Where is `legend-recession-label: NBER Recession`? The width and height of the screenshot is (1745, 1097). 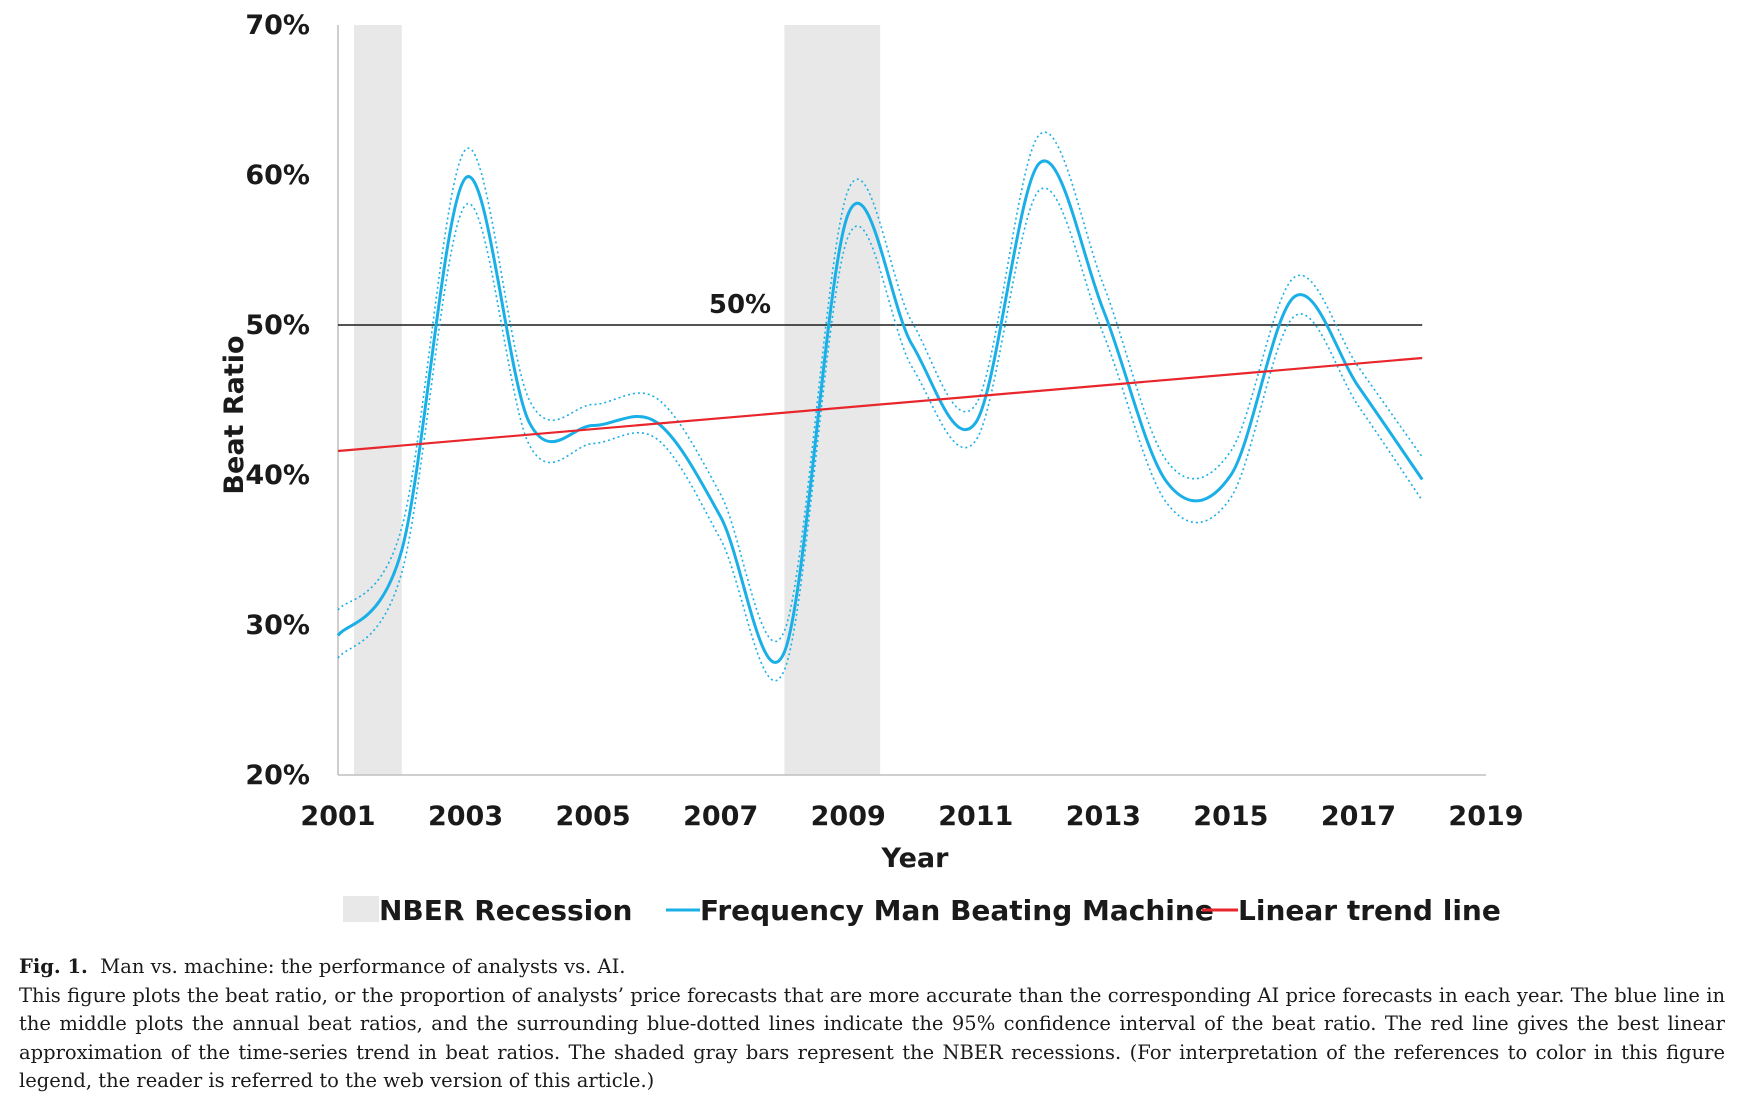 legend-recession-label: NBER Recession is located at coordinates (505, 910).